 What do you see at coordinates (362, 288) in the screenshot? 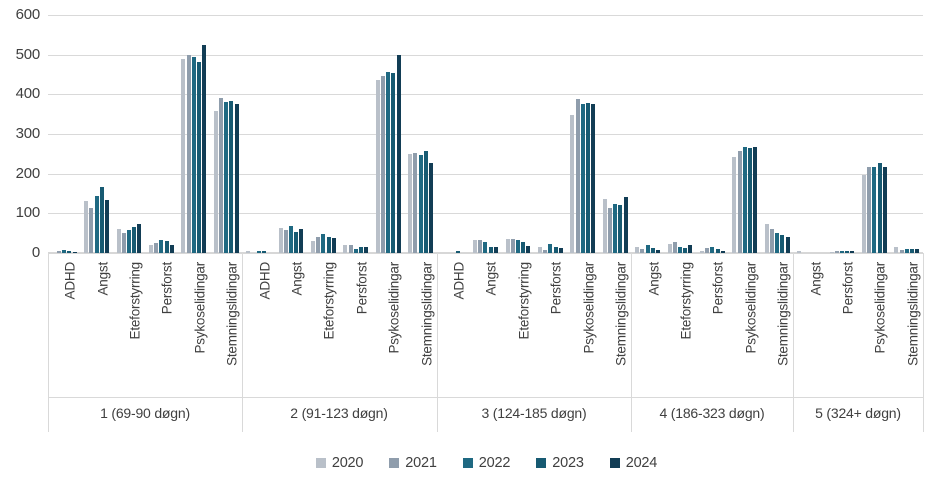
I see `category-label: Persforst` at bounding box center [362, 288].